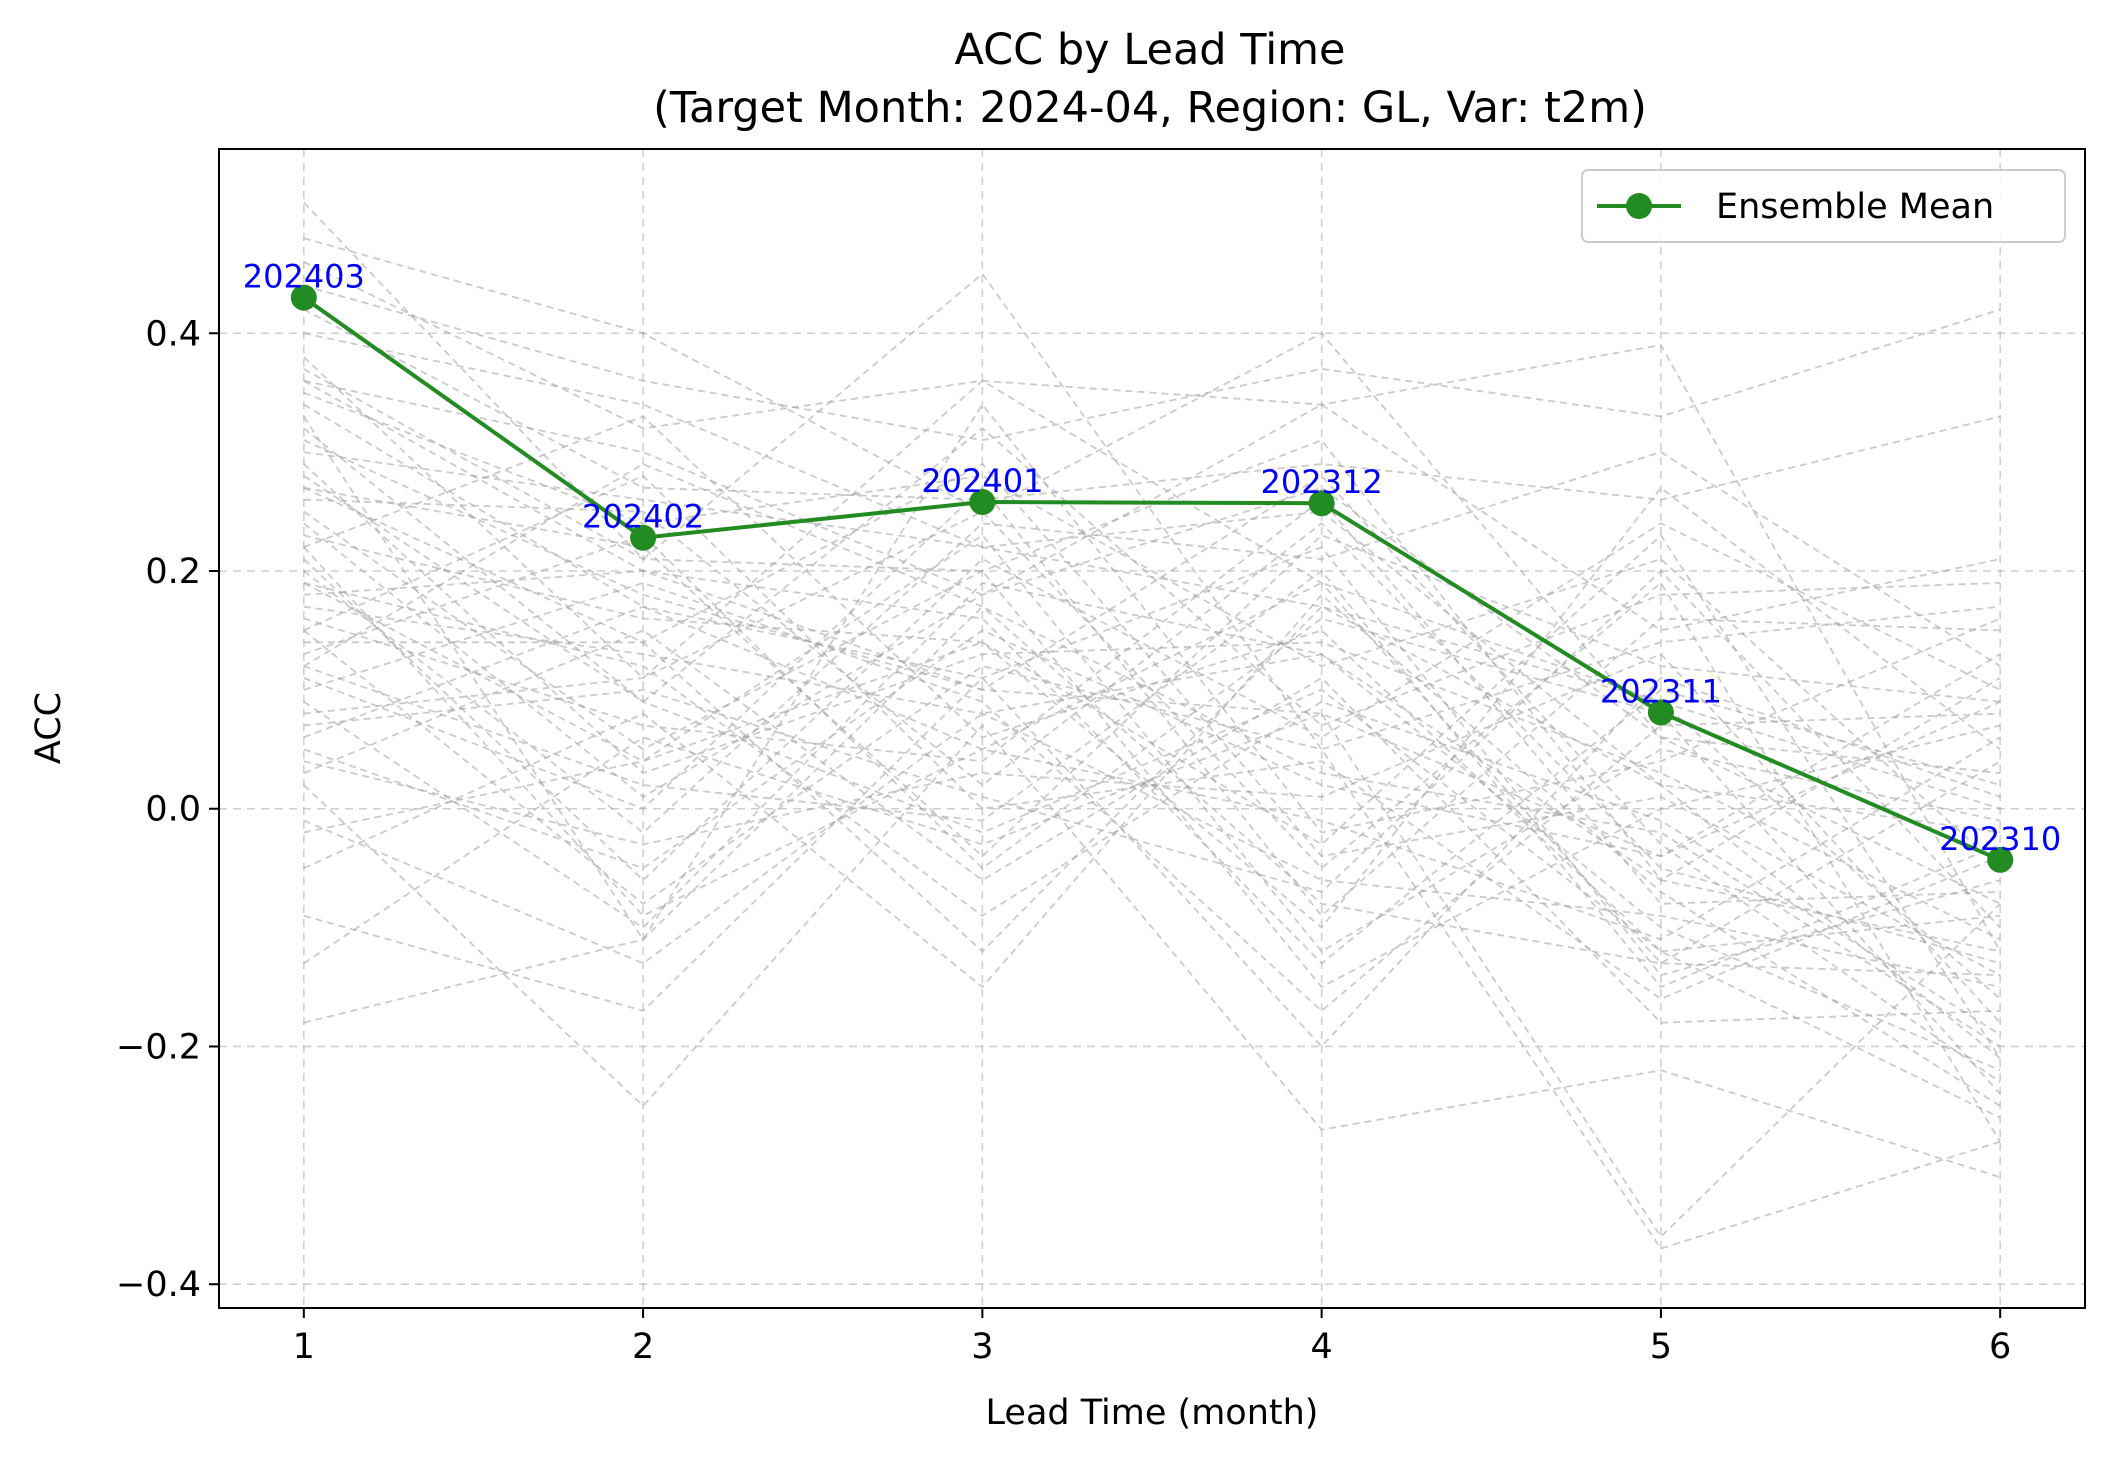 This screenshot has width=2106, height=1459. I want to click on x-tick-label: 6, so click(2000, 1347).